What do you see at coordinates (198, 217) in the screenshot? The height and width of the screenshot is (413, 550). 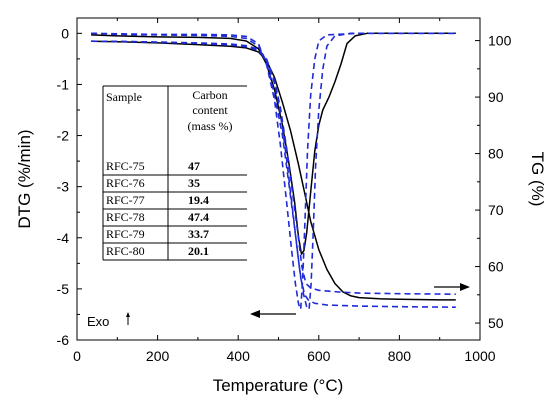 I see `table-cell-carbon: 47.4` at bounding box center [198, 217].